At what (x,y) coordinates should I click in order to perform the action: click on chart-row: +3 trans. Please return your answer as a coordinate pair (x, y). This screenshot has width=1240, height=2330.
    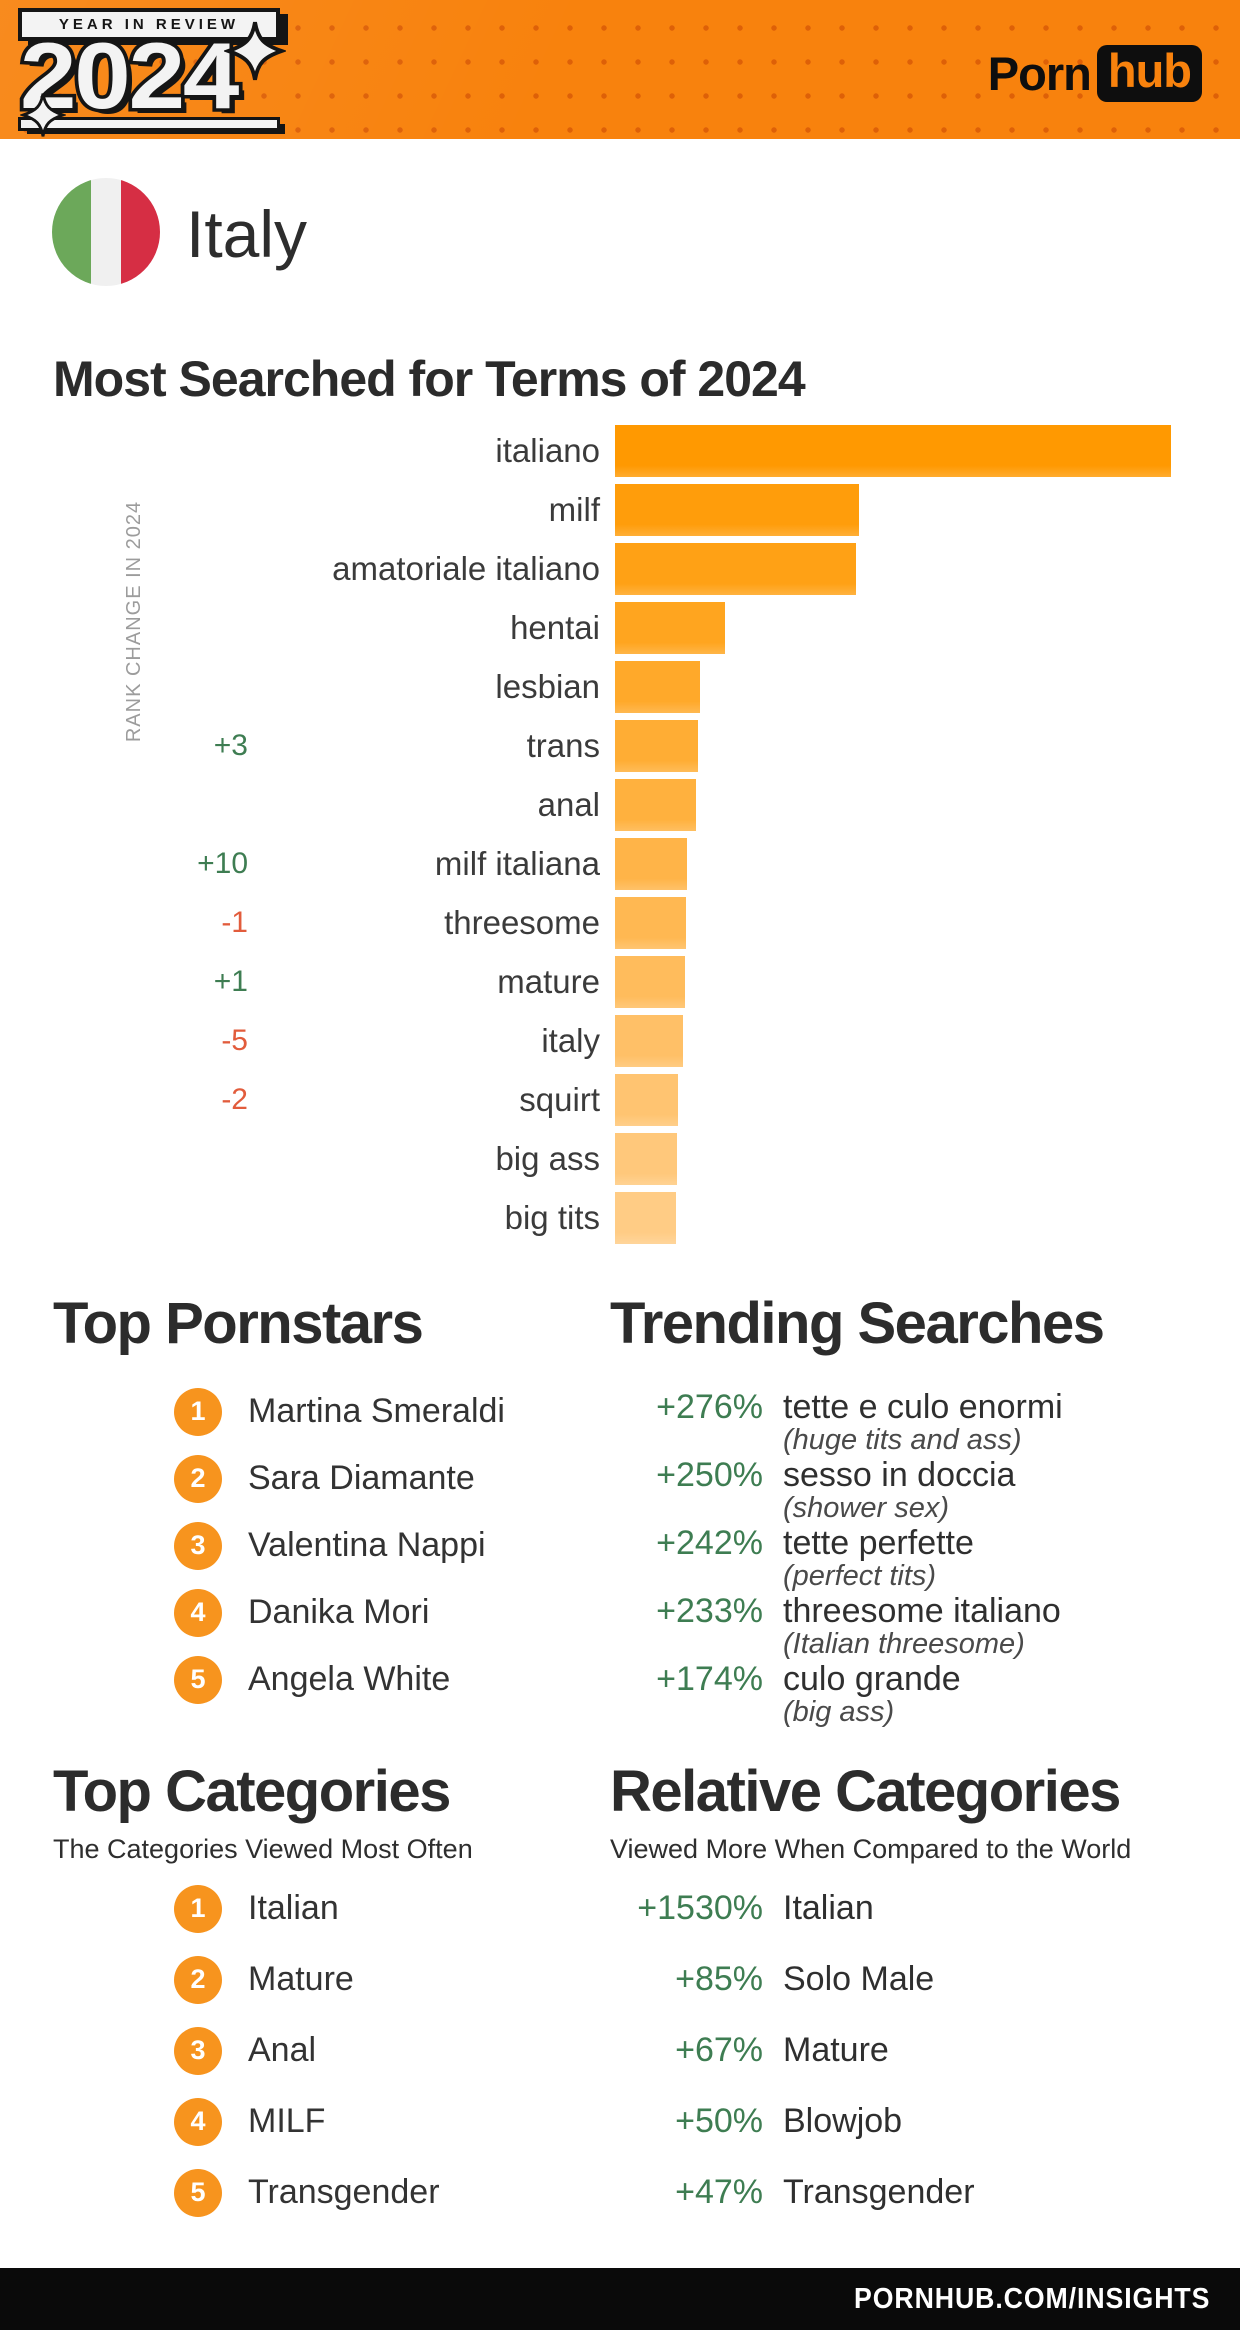
    Looking at the image, I should click on (620, 746).